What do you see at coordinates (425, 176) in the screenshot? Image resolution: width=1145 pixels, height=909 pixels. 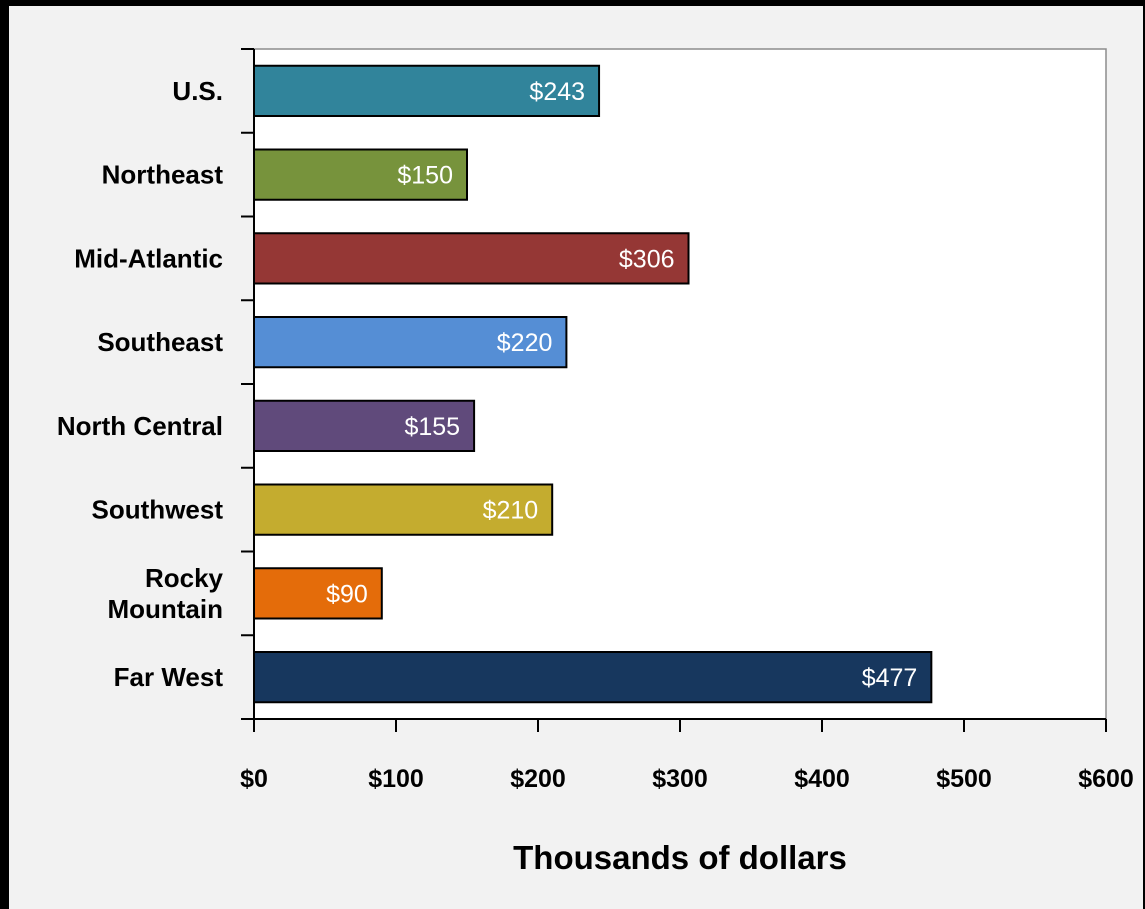 I see `data-label-1: $150` at bounding box center [425, 176].